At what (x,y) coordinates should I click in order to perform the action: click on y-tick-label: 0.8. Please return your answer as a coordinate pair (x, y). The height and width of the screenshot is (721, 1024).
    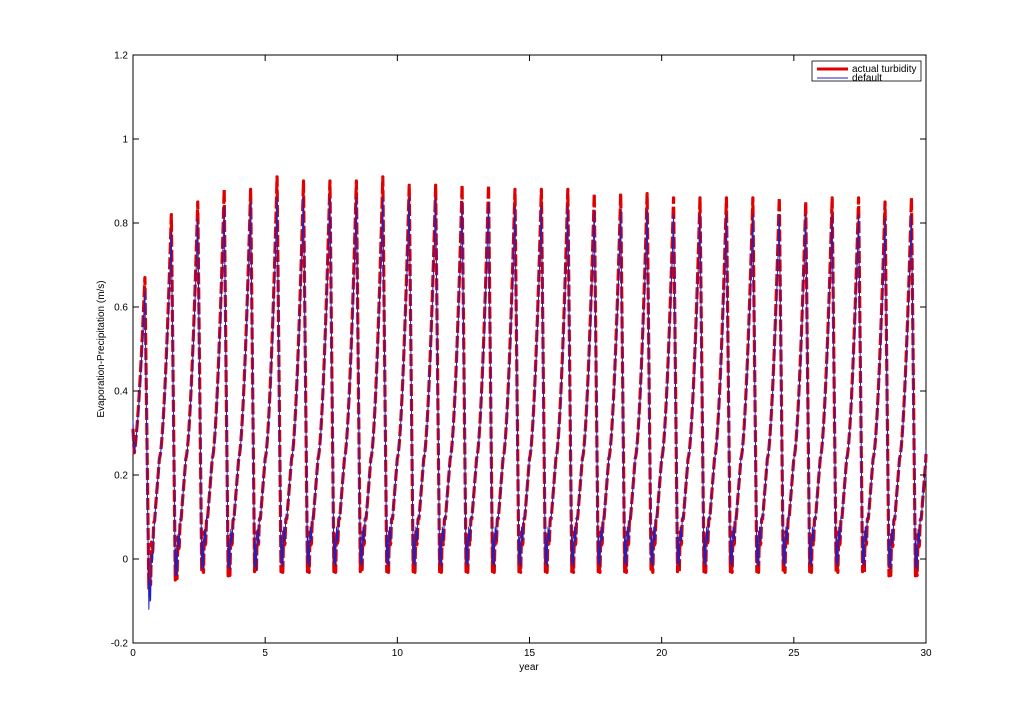
    Looking at the image, I should click on (121, 224).